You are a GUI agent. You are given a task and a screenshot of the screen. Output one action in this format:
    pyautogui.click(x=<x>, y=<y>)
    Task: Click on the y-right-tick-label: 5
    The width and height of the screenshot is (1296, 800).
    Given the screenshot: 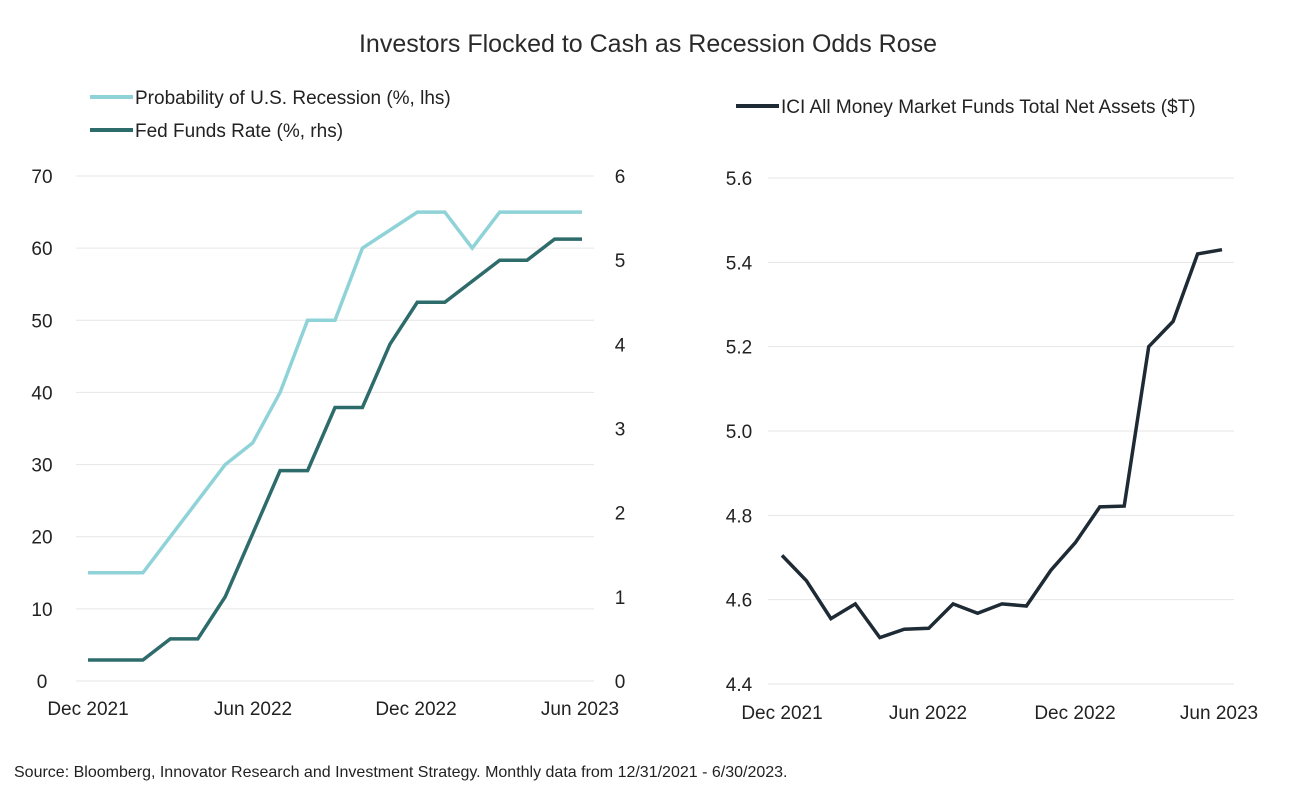 What is the action you would take?
    pyautogui.click(x=620, y=261)
    